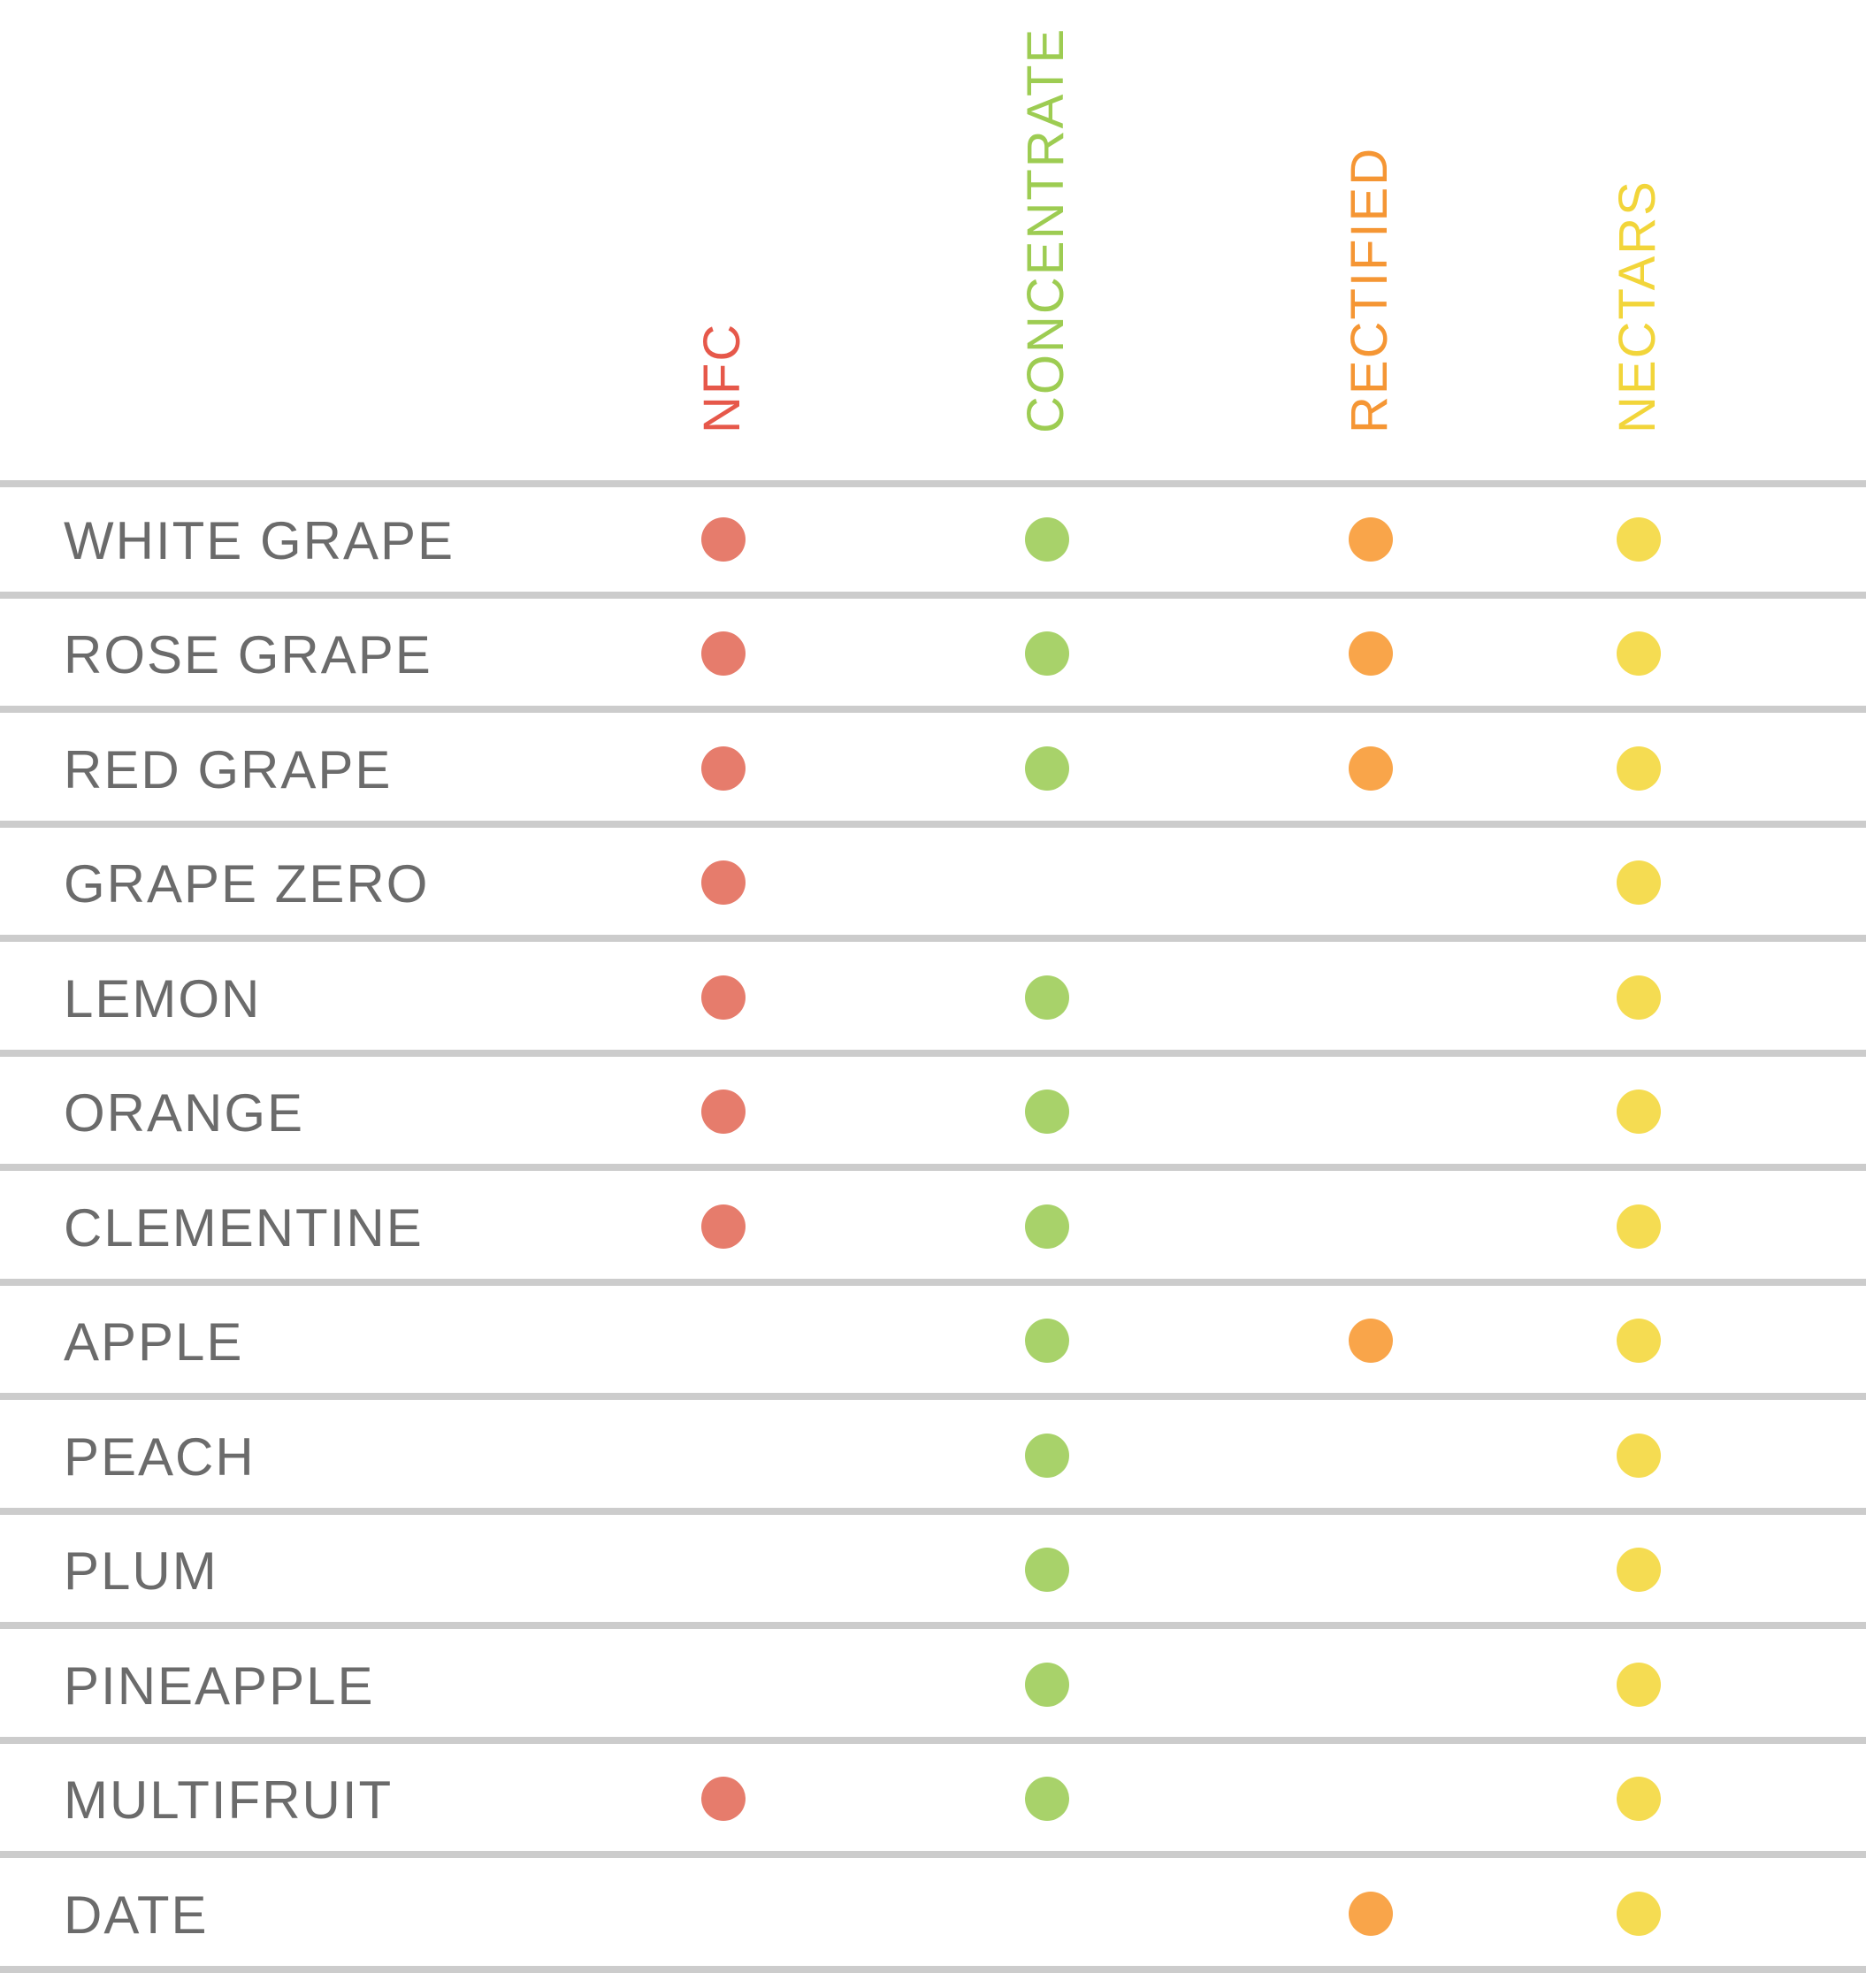 The image size is (1866, 1988). What do you see at coordinates (160, 1456) in the screenshot?
I see `row-label: PEACH` at bounding box center [160, 1456].